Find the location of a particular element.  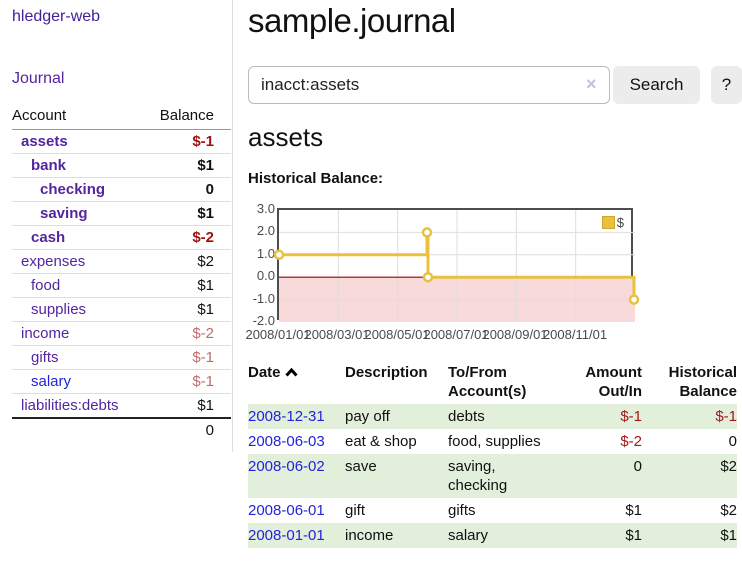

transaction-accounts: gifts is located at coordinates (462, 510).